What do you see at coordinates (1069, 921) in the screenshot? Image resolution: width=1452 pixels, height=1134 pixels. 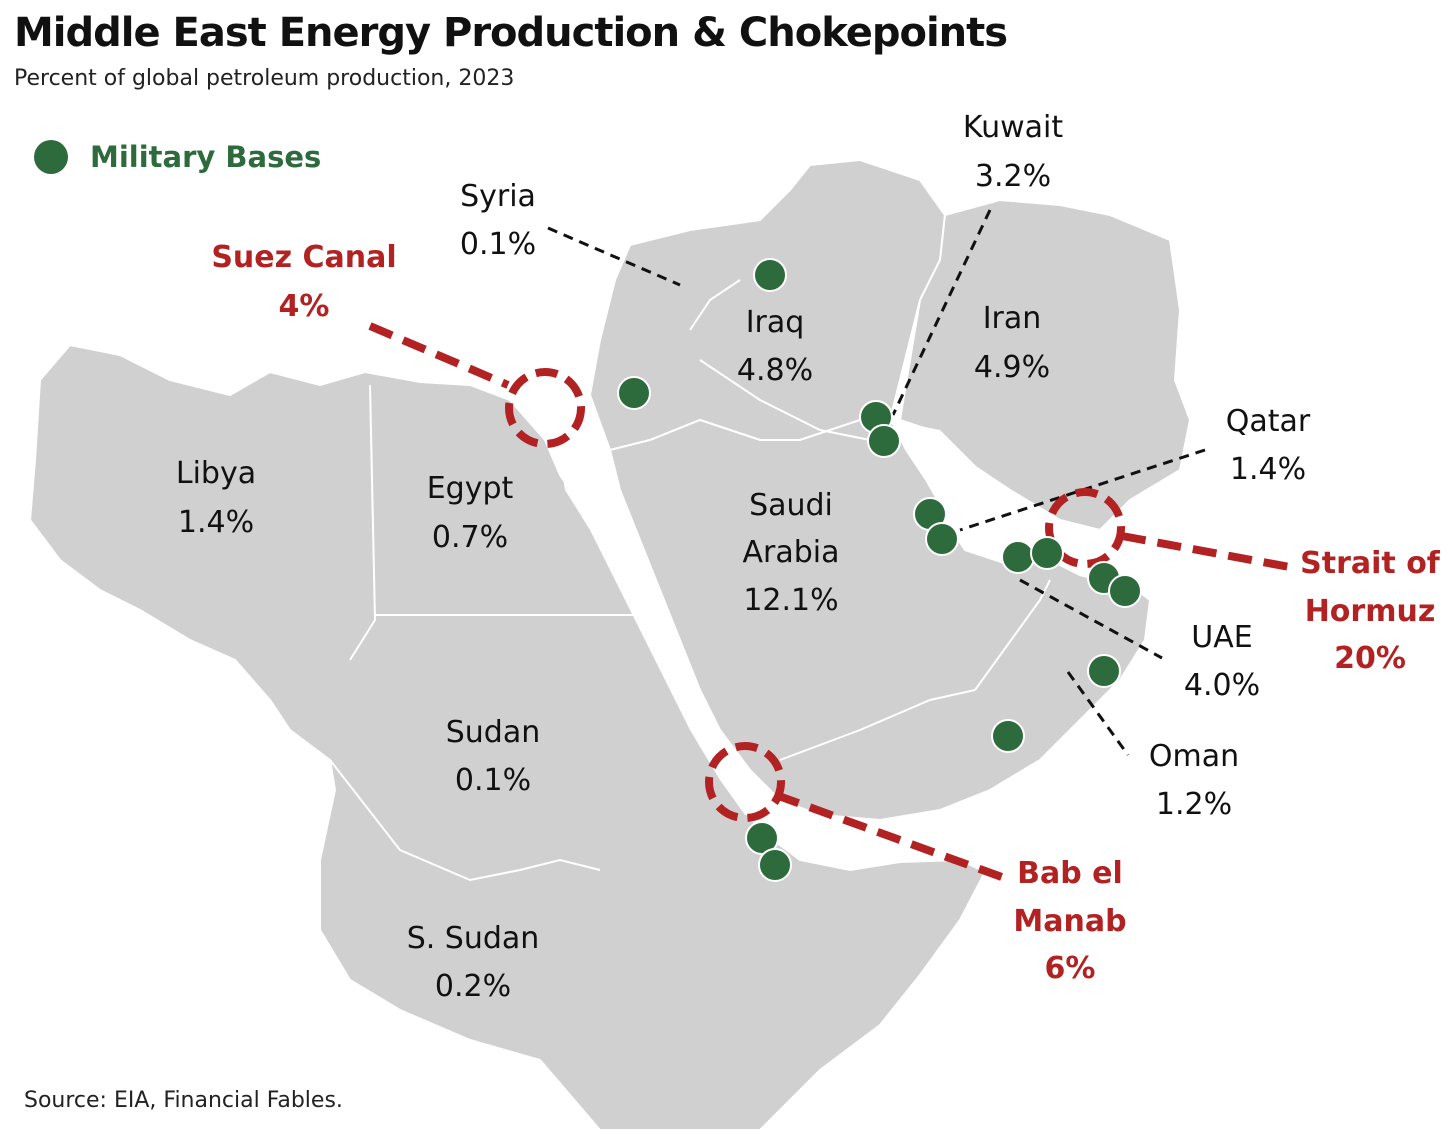 I see `label-bab-name-line2: Manab` at bounding box center [1069, 921].